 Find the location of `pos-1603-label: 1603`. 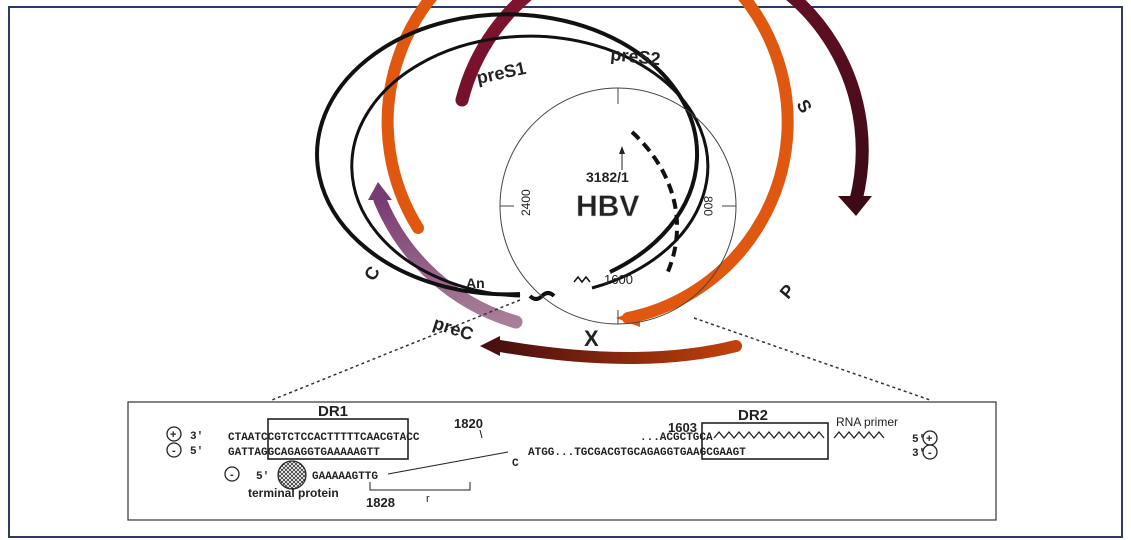

pos-1603-label: 1603 is located at coordinates (682, 427).